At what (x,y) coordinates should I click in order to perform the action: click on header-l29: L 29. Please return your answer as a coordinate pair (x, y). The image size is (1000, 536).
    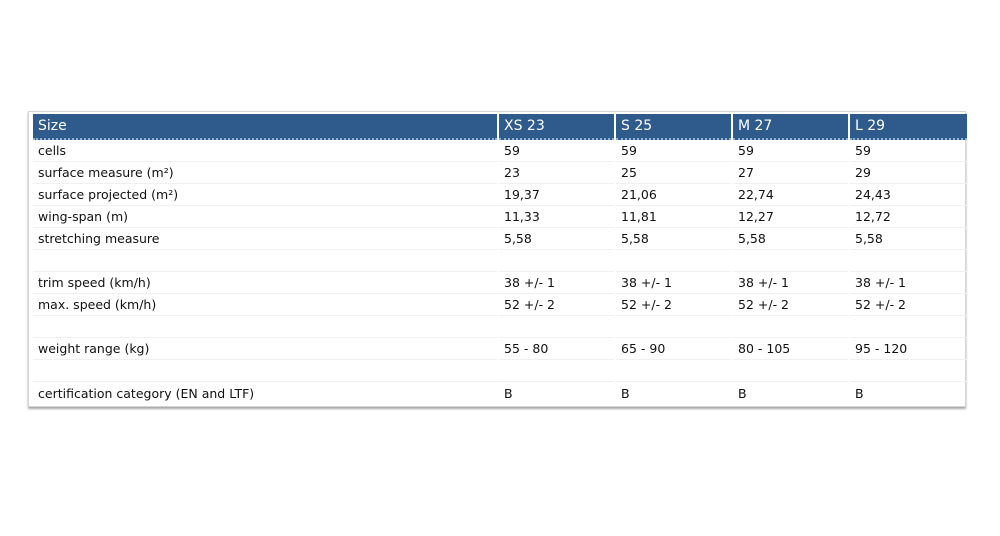
    Looking at the image, I should click on (908, 127).